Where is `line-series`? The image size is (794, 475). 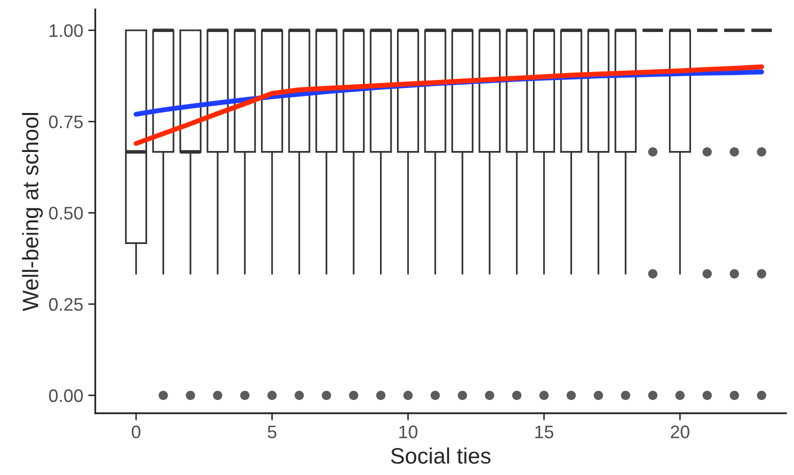 line-series is located at coordinates (449, 105).